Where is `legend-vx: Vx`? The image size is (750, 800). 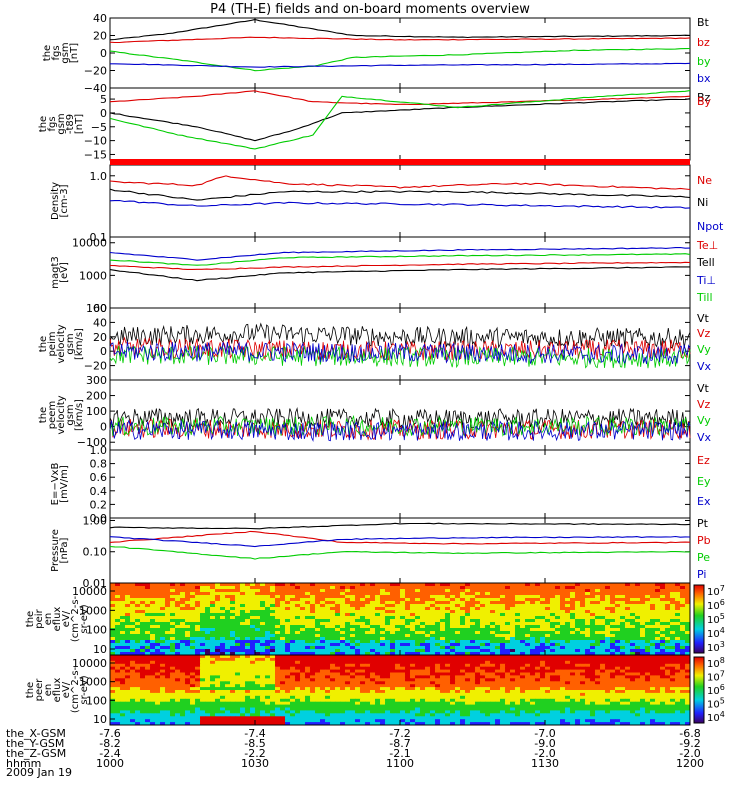 legend-vx: Vx is located at coordinates (704, 437).